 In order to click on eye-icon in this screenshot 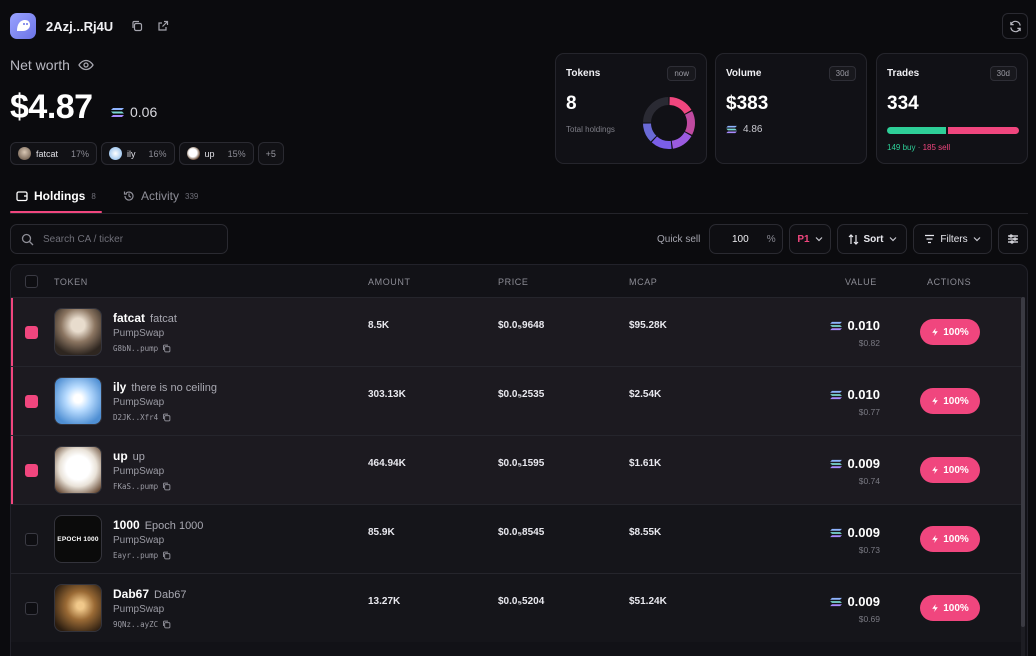, I will do `click(86, 65)`.